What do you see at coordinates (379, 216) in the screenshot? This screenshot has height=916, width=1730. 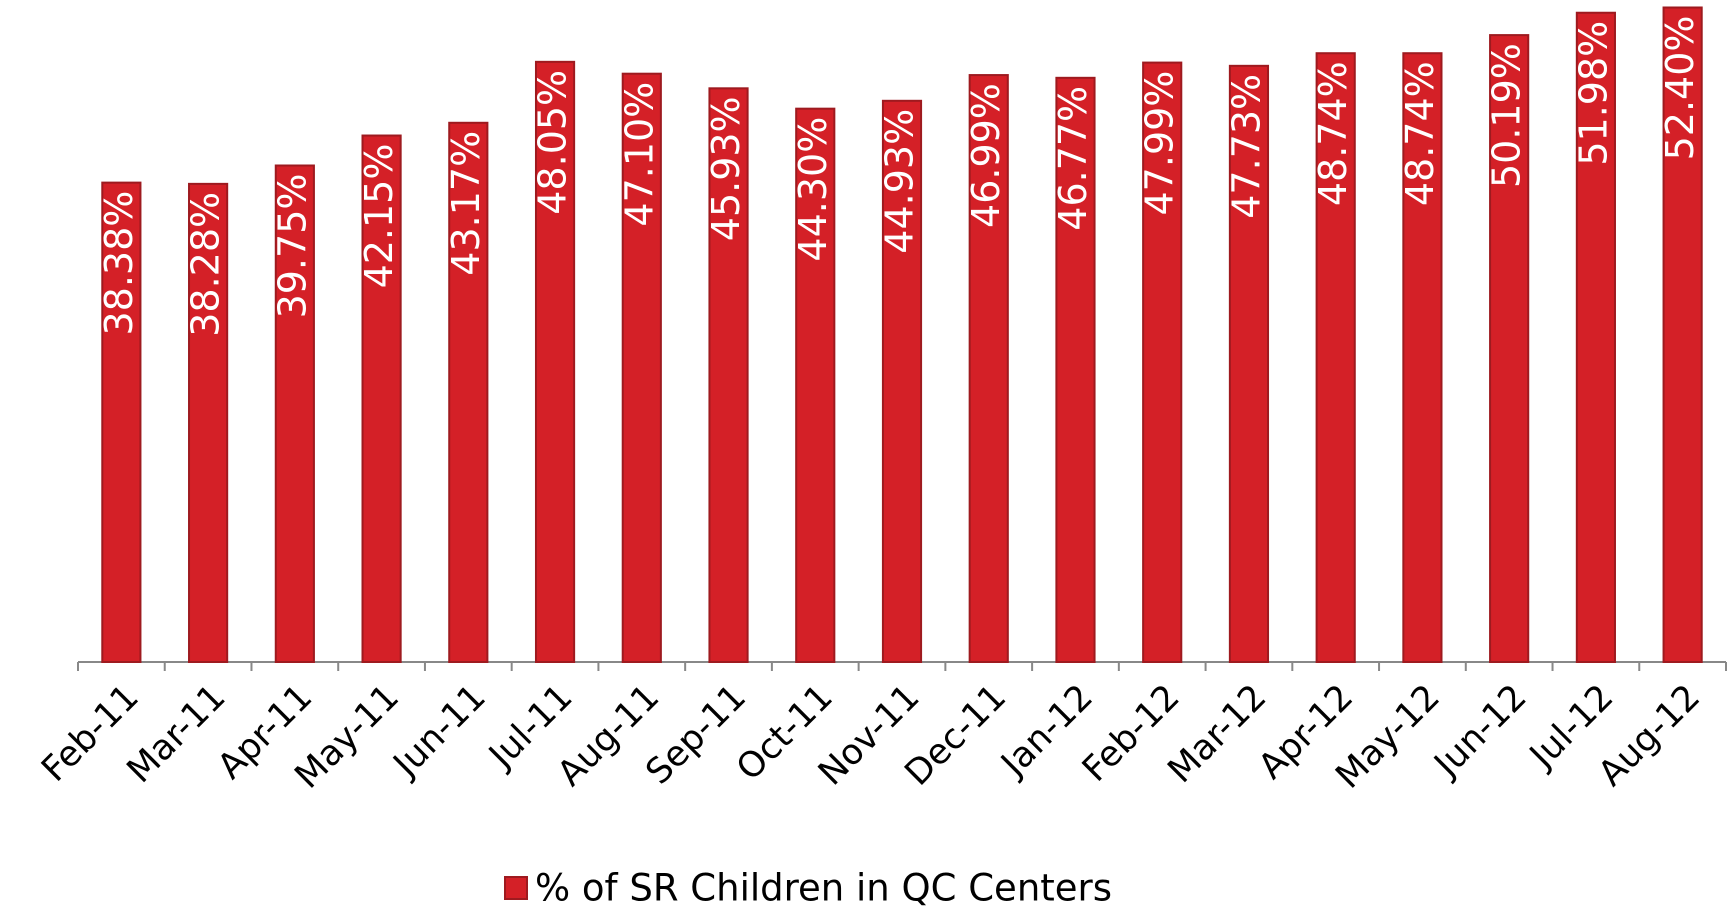 I see `value-label: 42.15%` at bounding box center [379, 216].